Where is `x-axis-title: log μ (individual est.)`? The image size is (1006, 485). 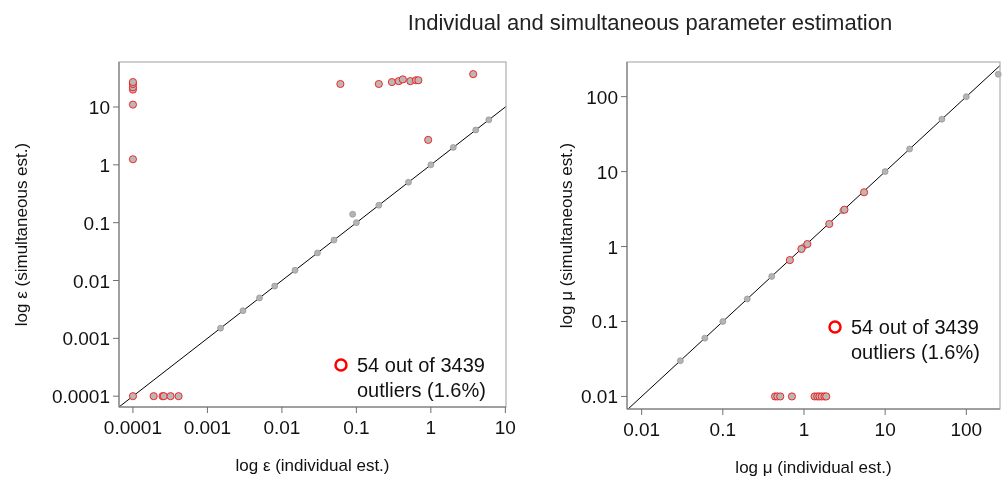 x-axis-title: log μ (individual est.) is located at coordinates (813, 467).